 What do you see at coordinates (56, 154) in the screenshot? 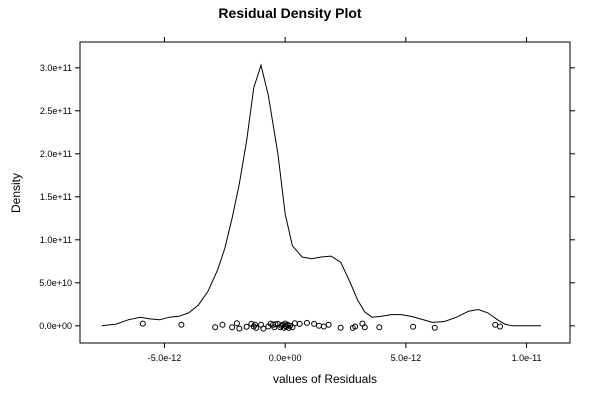
I see `y-tick-label: 2.0e+11` at bounding box center [56, 154].